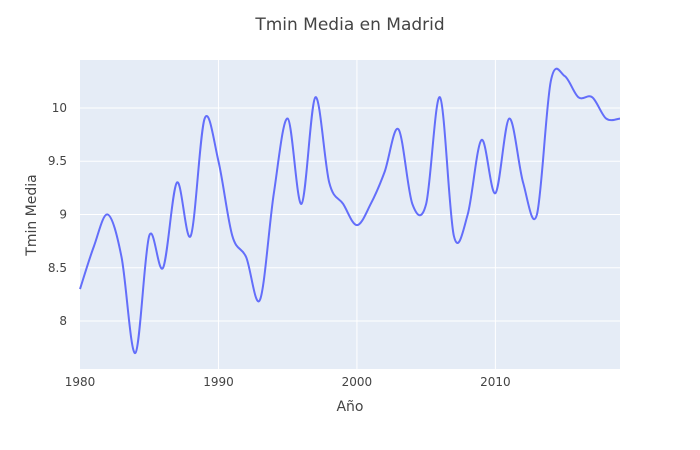  Describe the element at coordinates (59, 108) in the screenshot. I see `y-tick-label: 10` at that location.